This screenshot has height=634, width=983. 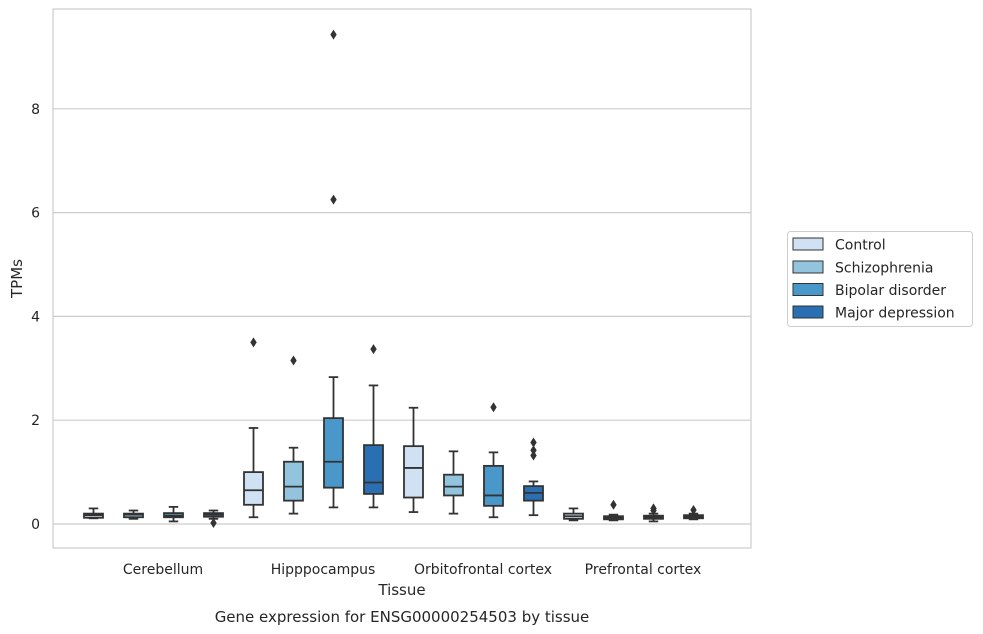 What do you see at coordinates (373, 426) in the screenshot?
I see `box-hipppocampus-major-depression` at bounding box center [373, 426].